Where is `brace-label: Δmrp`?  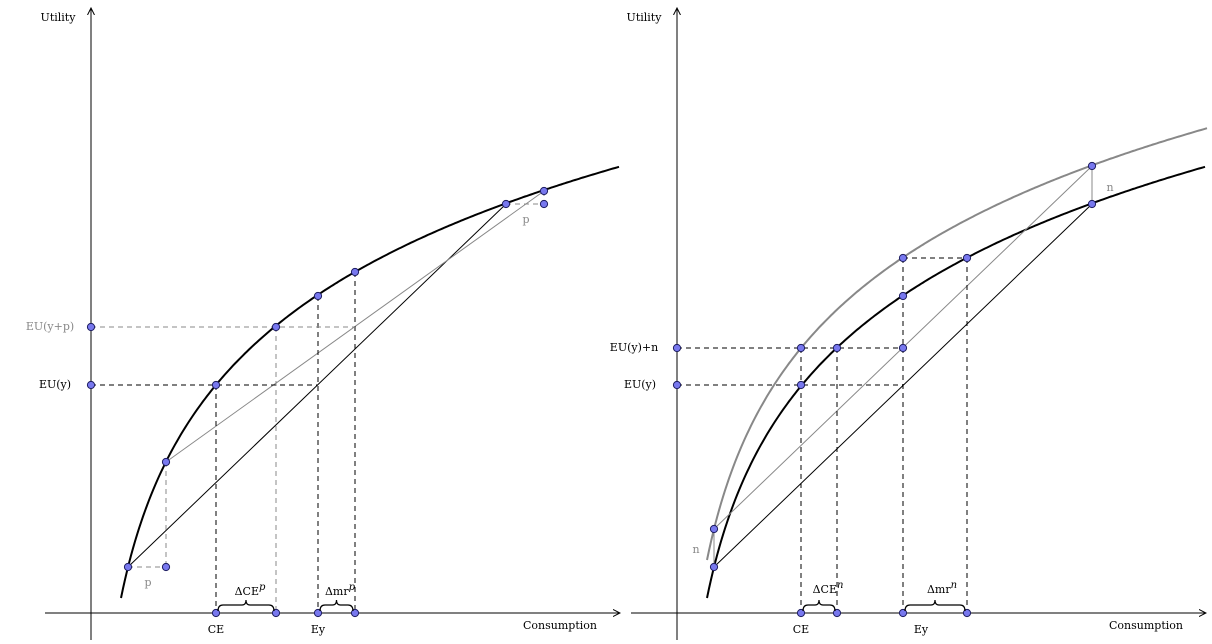
brace-label: Δmrp is located at coordinates (340, 590).